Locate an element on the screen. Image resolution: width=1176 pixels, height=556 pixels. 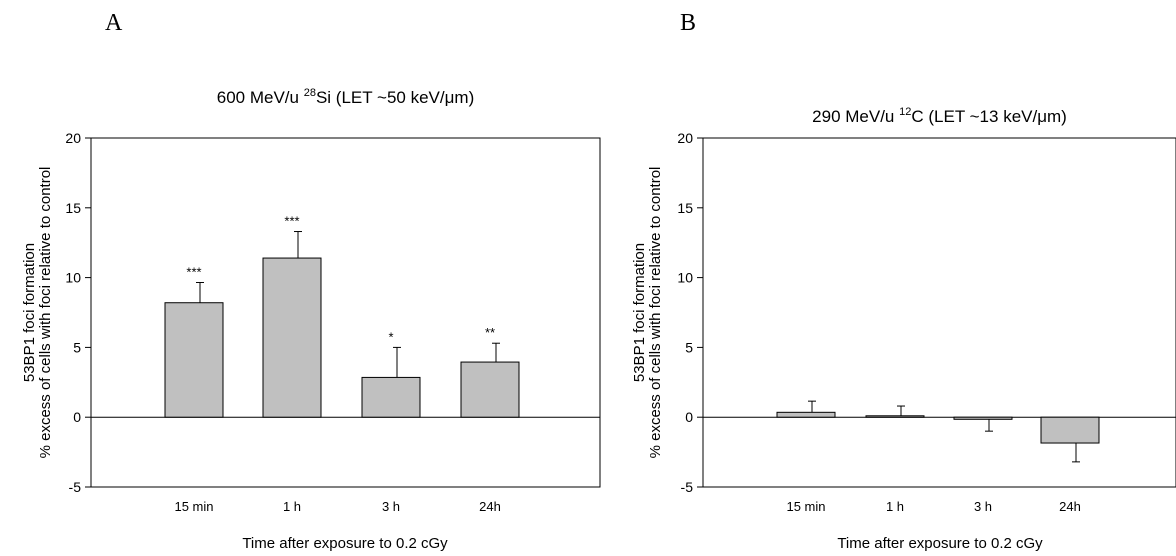
panel-label-a: A is located at coordinates (114, 23).